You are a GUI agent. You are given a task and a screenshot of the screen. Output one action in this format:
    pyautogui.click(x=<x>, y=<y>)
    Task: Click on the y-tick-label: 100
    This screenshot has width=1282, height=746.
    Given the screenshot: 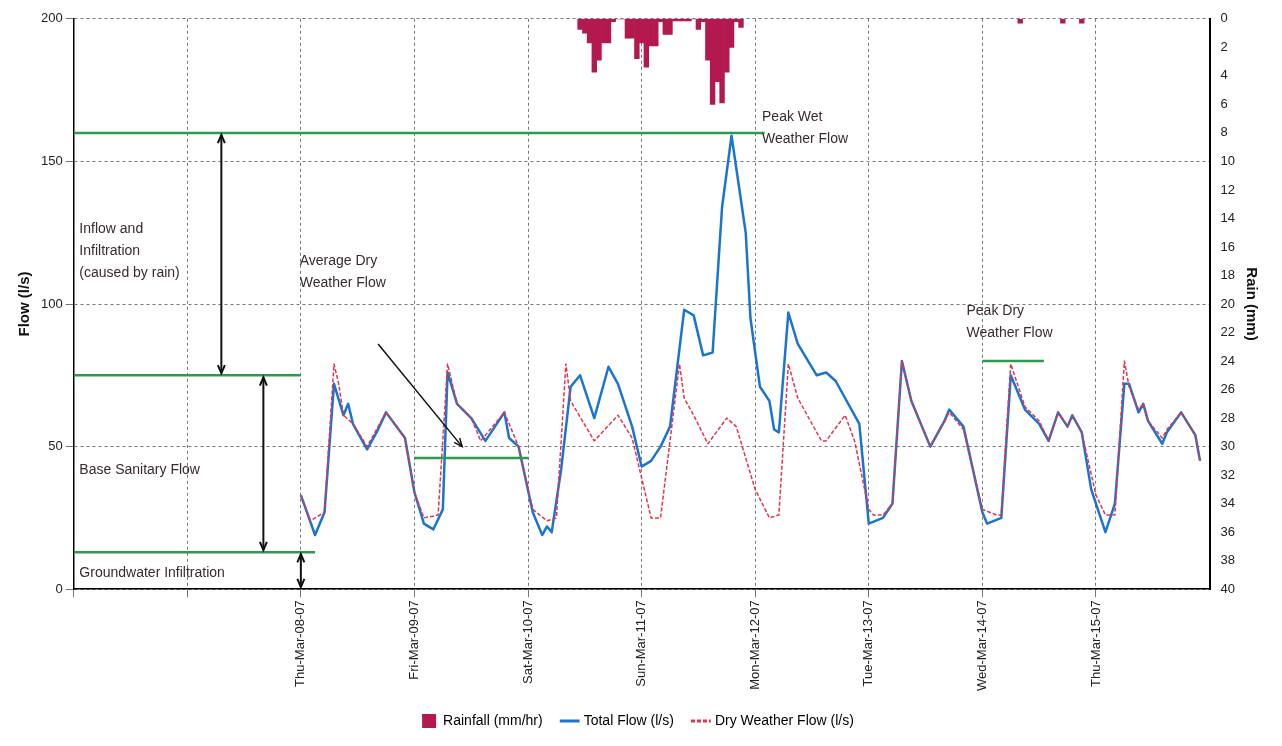 What is the action you would take?
    pyautogui.click(x=51, y=303)
    